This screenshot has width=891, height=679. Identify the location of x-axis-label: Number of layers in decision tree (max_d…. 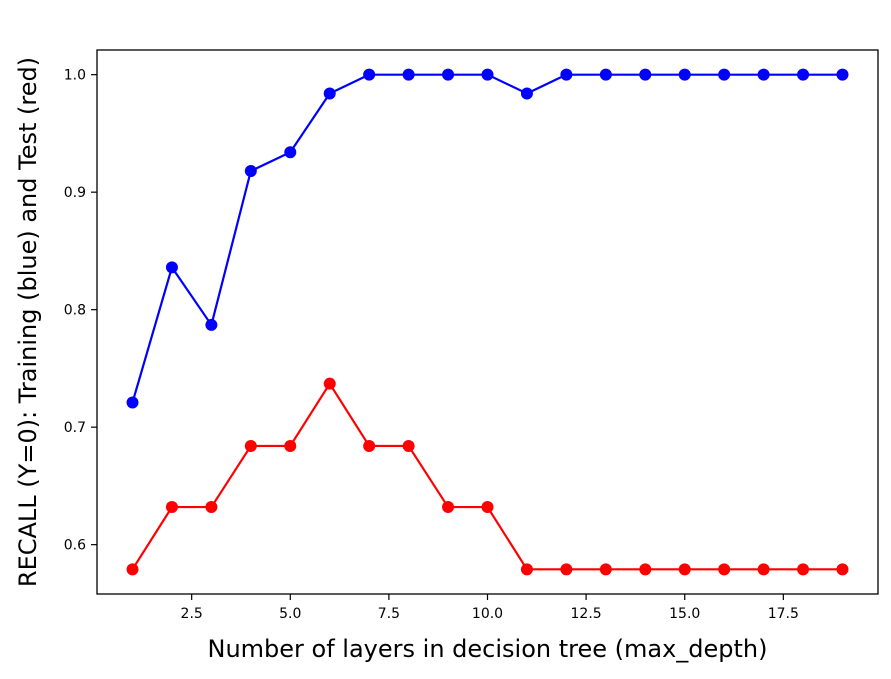
(488, 649).